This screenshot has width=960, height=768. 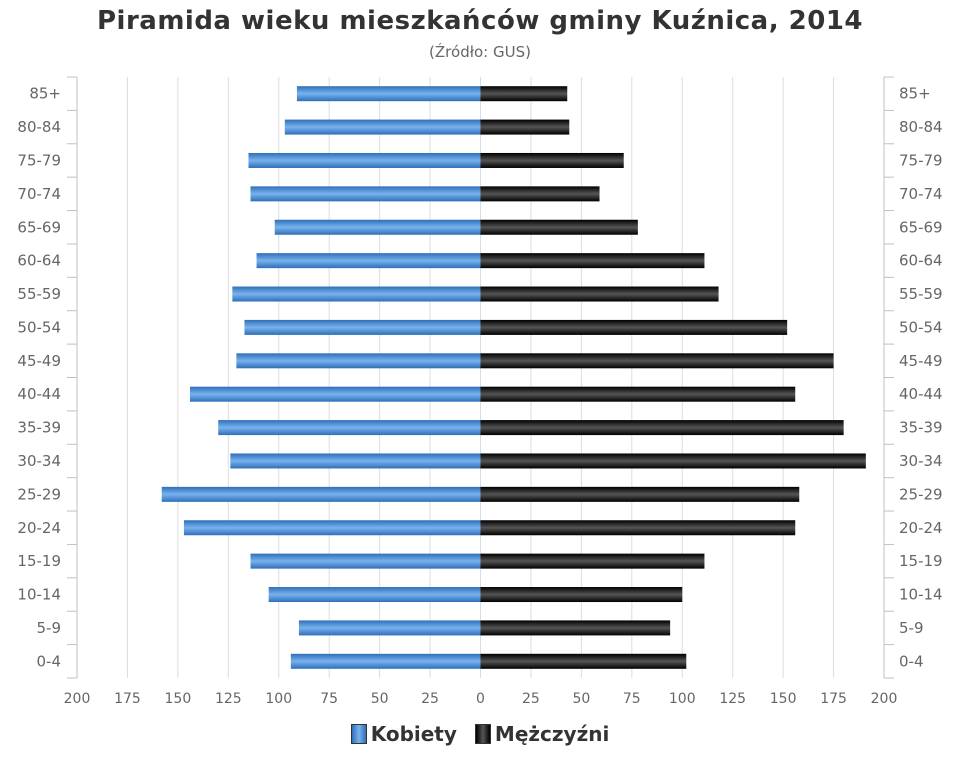 I want to click on legend-item-kobiety: Kobiety, so click(x=403, y=734).